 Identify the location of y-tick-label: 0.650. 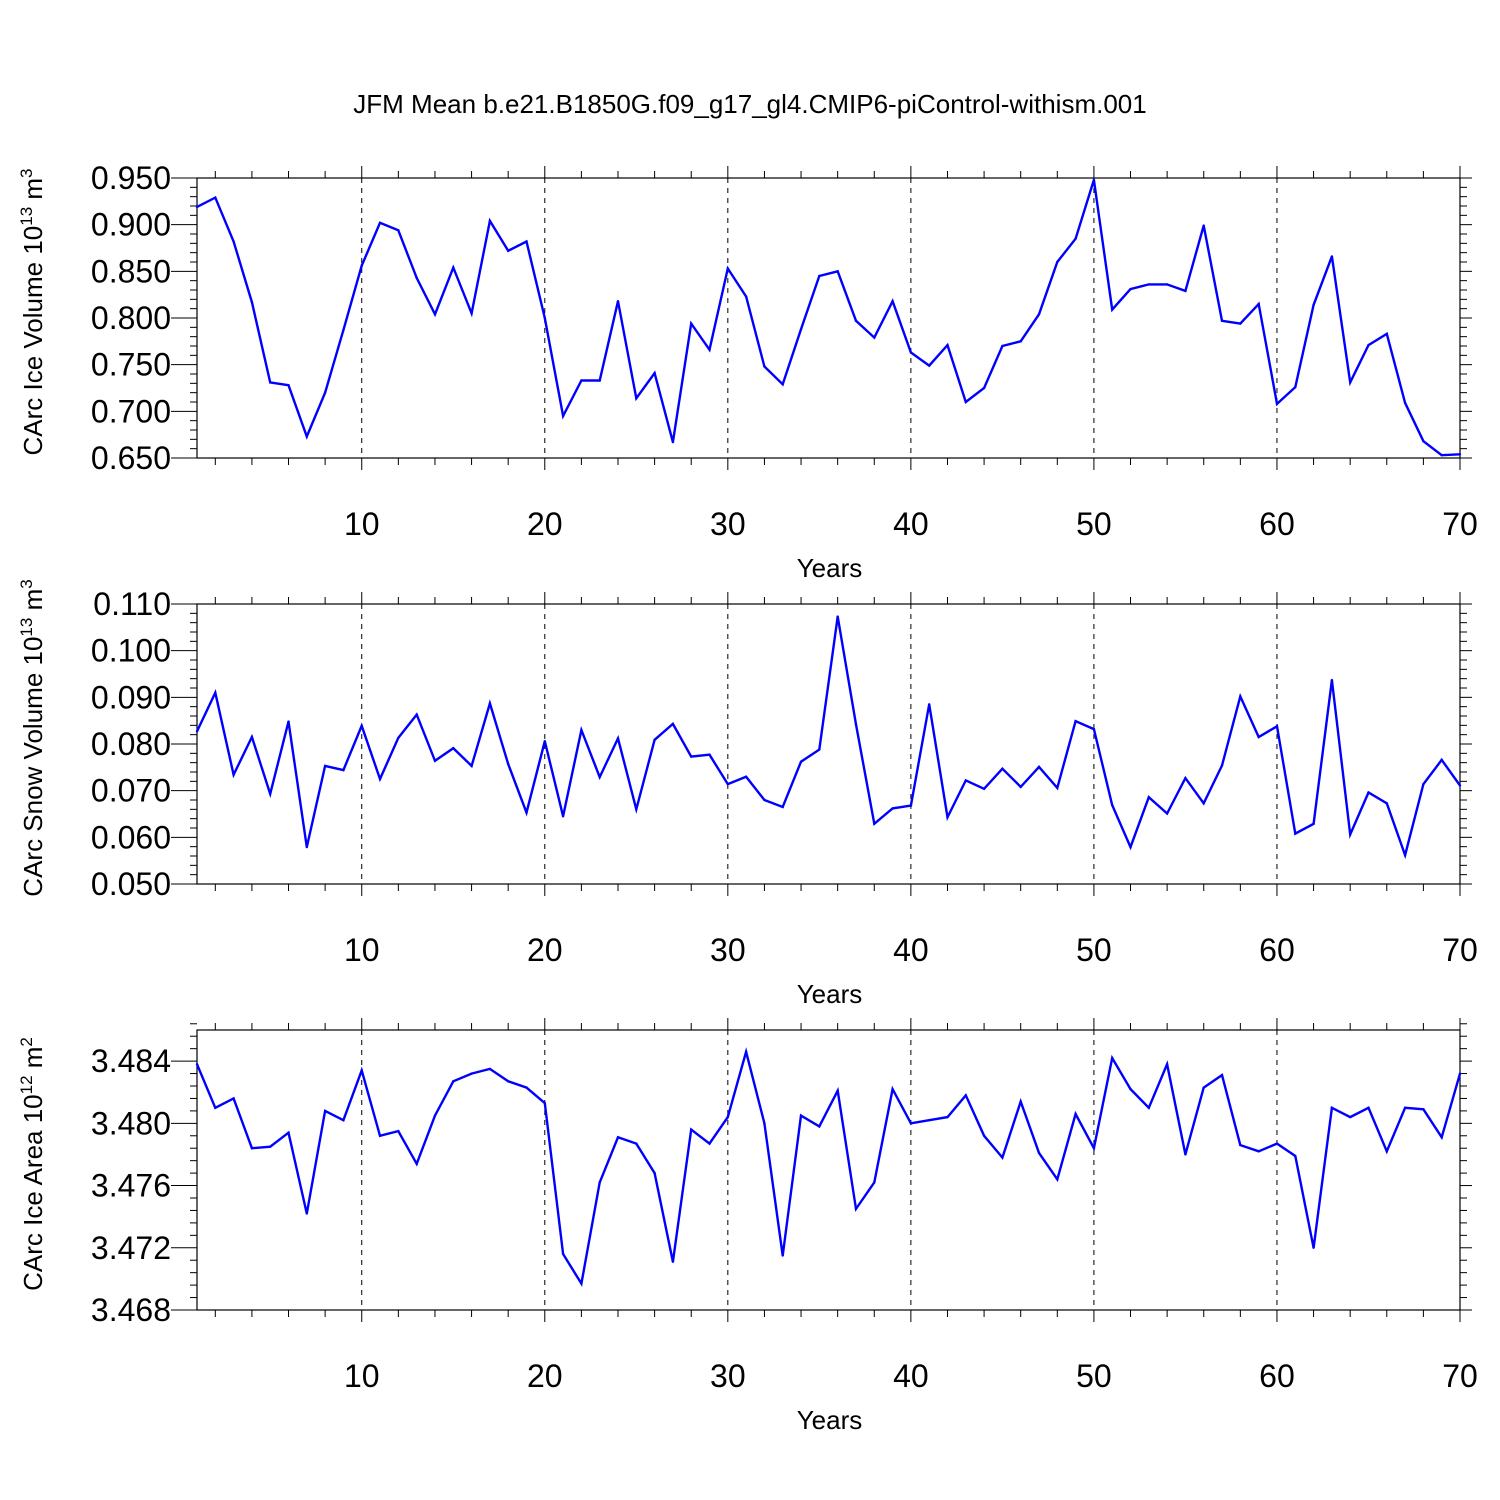
(131, 458).